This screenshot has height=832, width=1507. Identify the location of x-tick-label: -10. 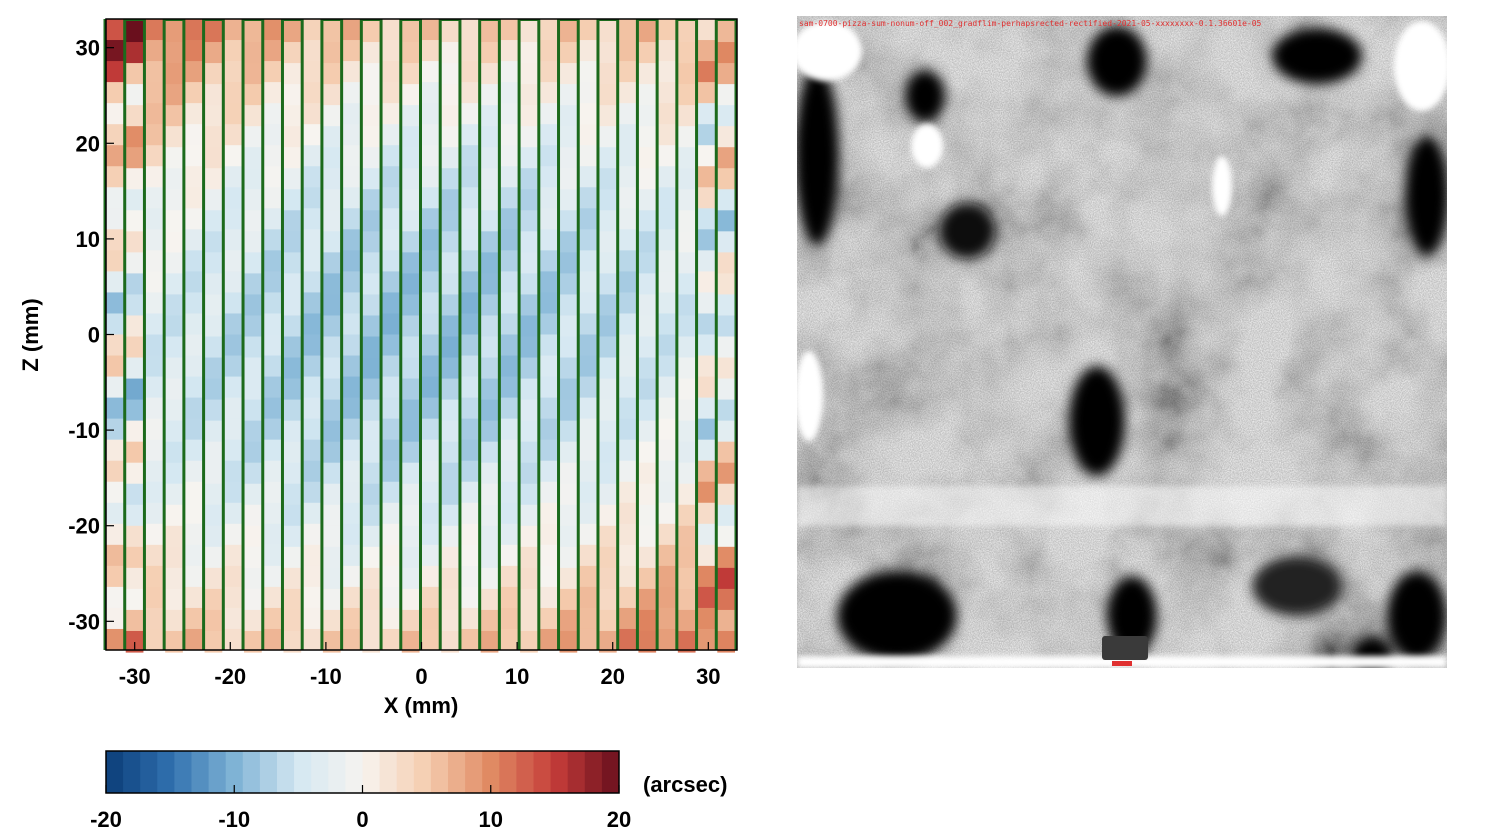
(326, 676).